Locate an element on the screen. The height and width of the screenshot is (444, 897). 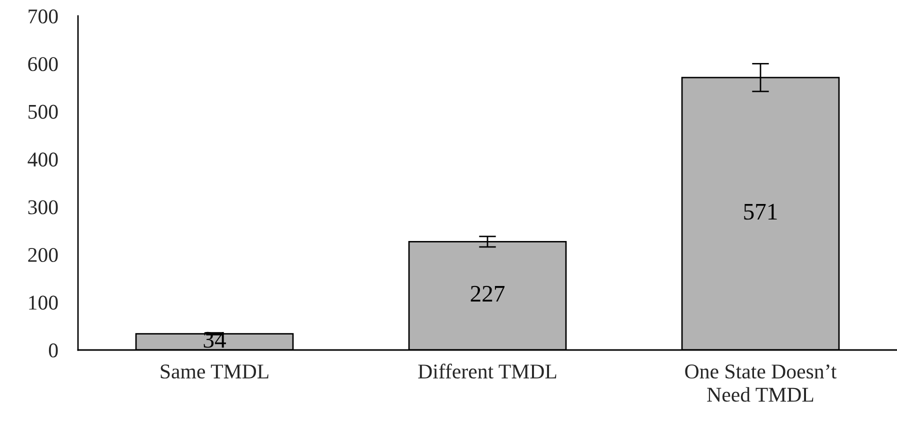
y-tick-label: 700 is located at coordinates (43, 16).